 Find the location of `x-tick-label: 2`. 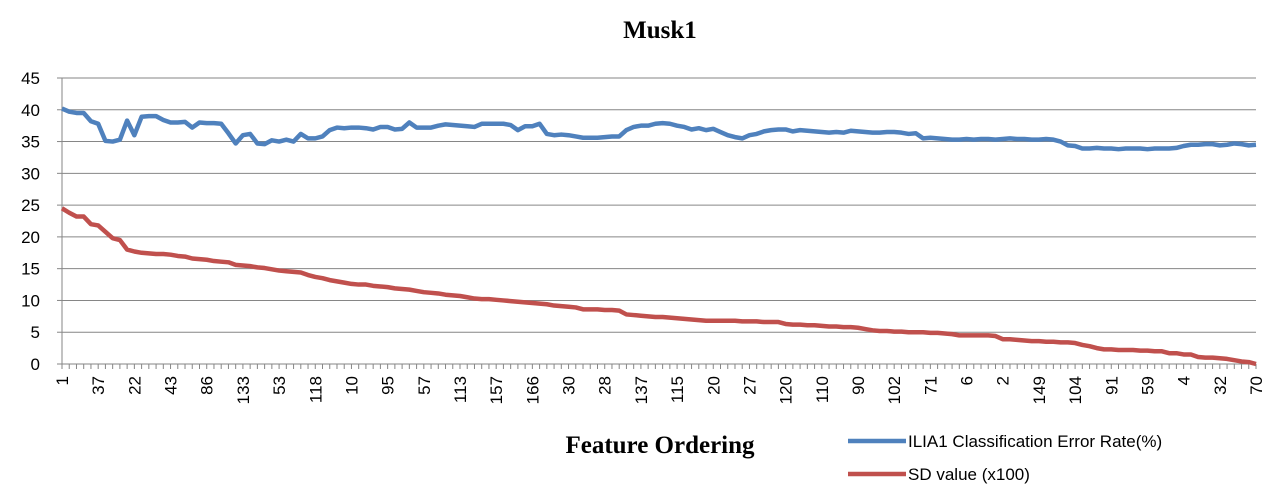

x-tick-label: 2 is located at coordinates (1003, 380).